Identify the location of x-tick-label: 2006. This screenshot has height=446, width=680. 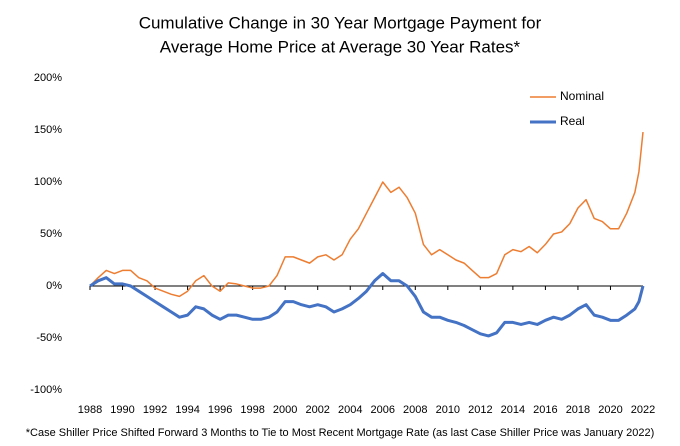
(383, 410).